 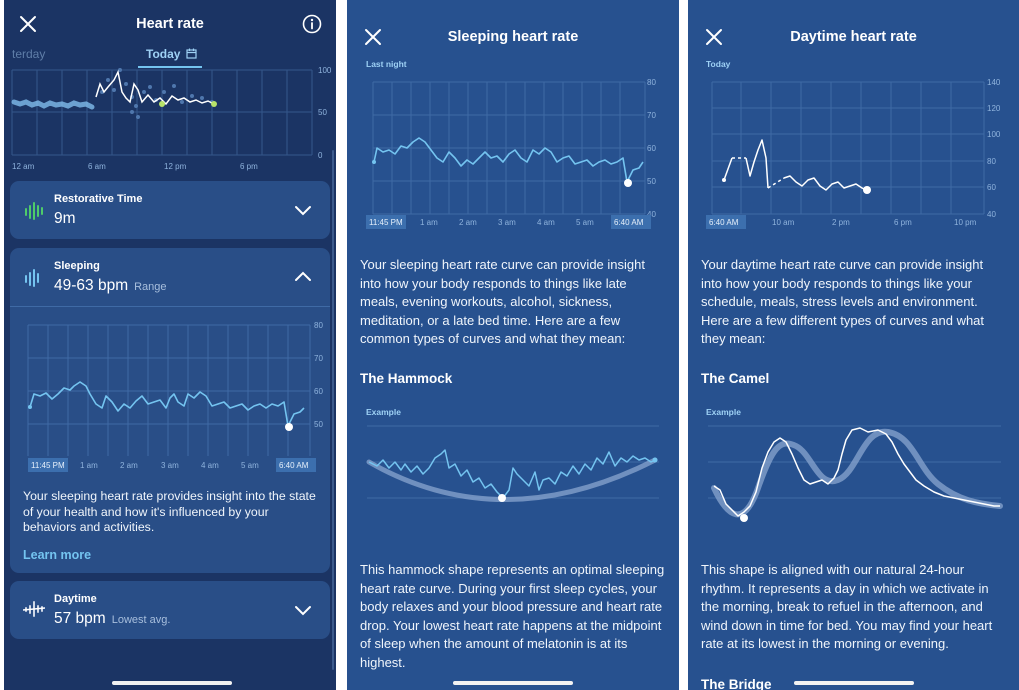 I want to click on sleep-x-tick: 2 am, so click(x=468, y=222).